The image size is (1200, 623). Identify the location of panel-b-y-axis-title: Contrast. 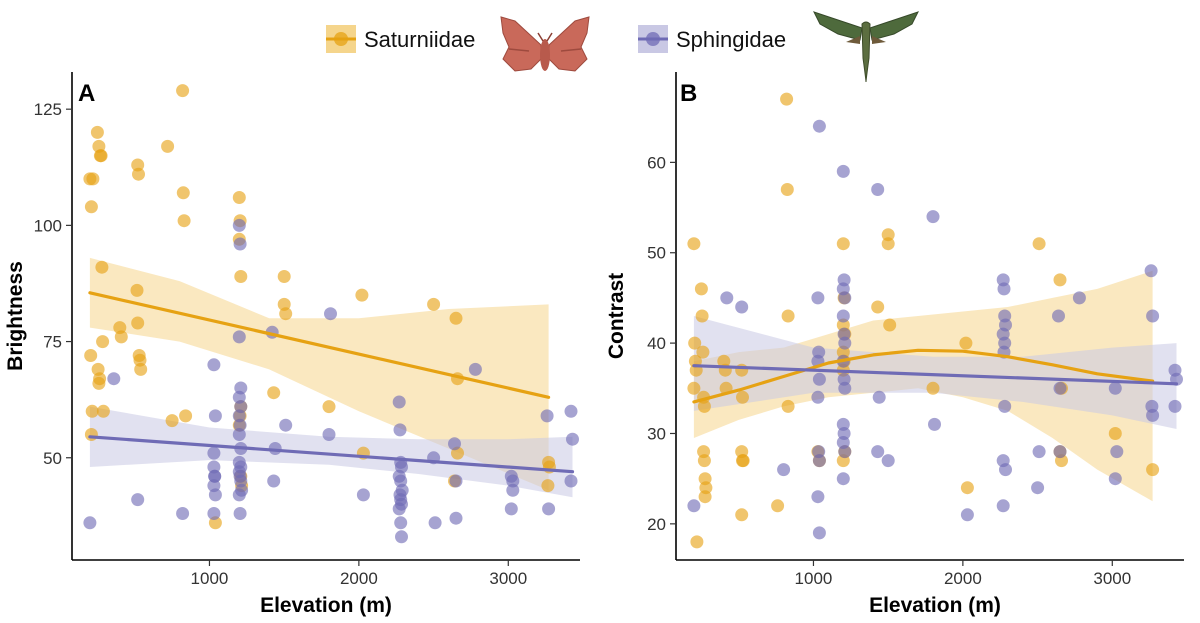
(616, 316).